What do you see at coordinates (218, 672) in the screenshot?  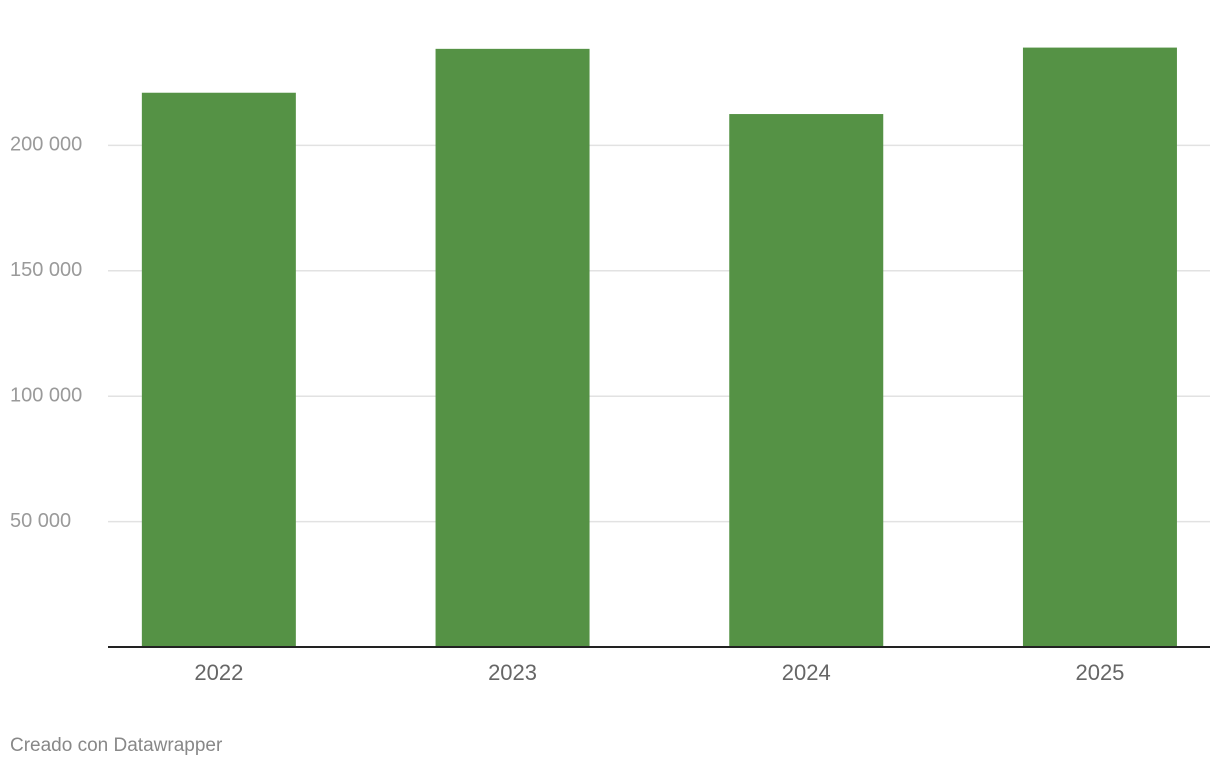 I see `x-tick-label: 2022` at bounding box center [218, 672].